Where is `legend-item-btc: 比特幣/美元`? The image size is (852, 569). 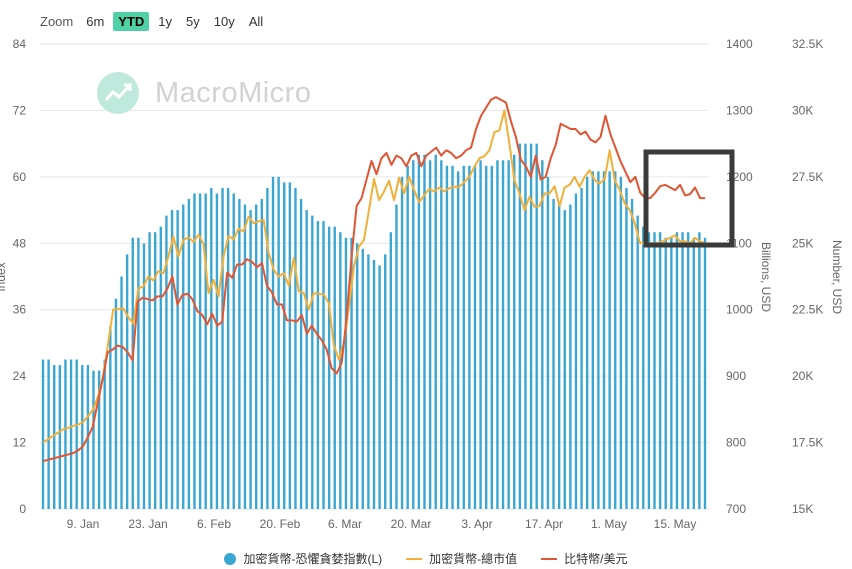 legend-item-btc: 比特幣/美元 is located at coordinates (584, 558).